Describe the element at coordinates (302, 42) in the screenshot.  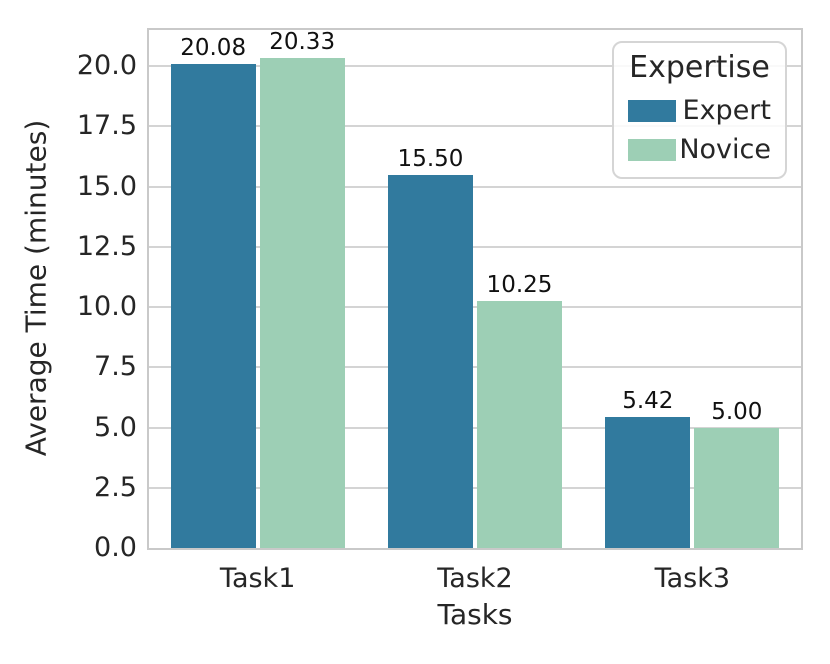
I see `bar-value-label: 20.33` at that location.